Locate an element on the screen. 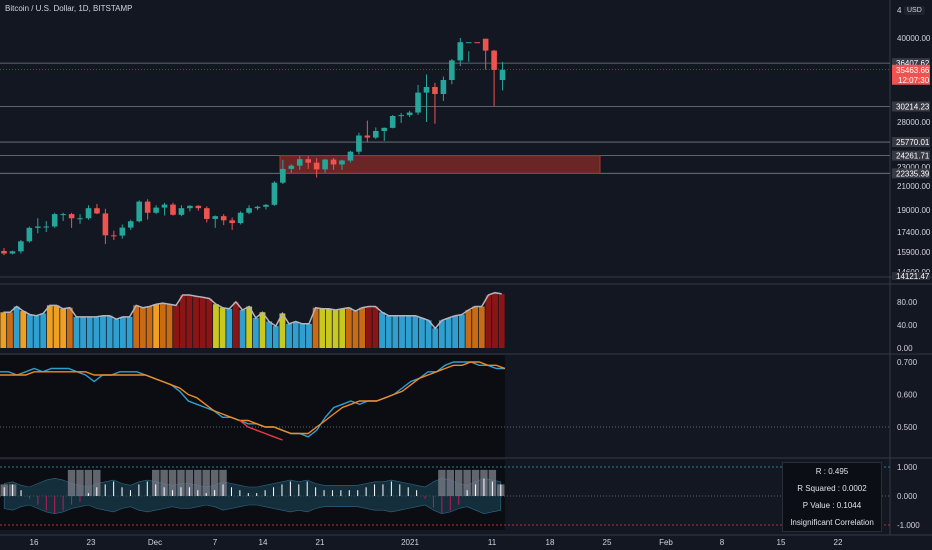 Image resolution: width=932 pixels, height=550 pixels. time-tick-label: 14 is located at coordinates (263, 542).